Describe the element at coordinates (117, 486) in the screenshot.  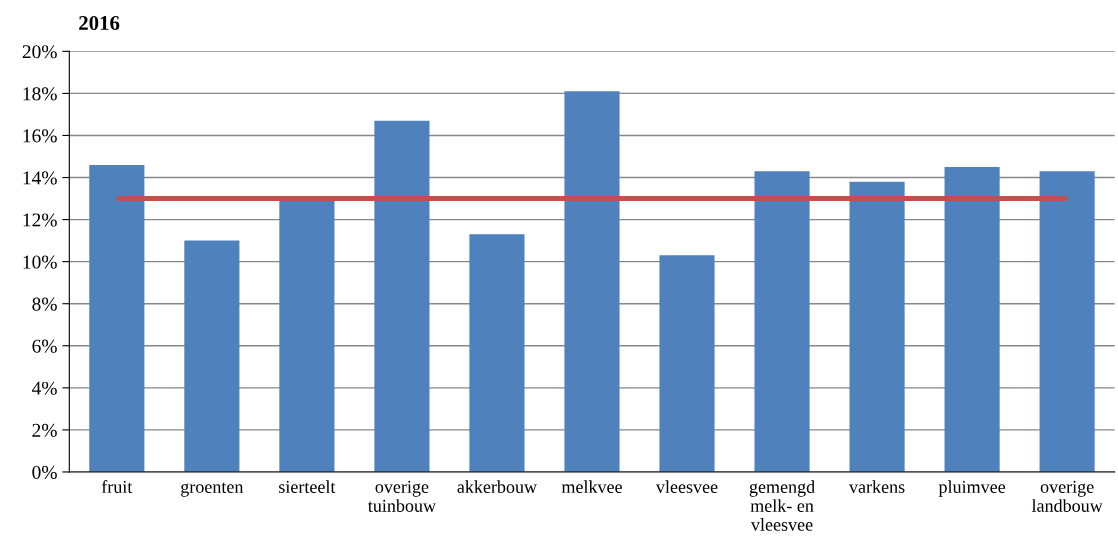
I see `x-tick-label: fruit` at that location.